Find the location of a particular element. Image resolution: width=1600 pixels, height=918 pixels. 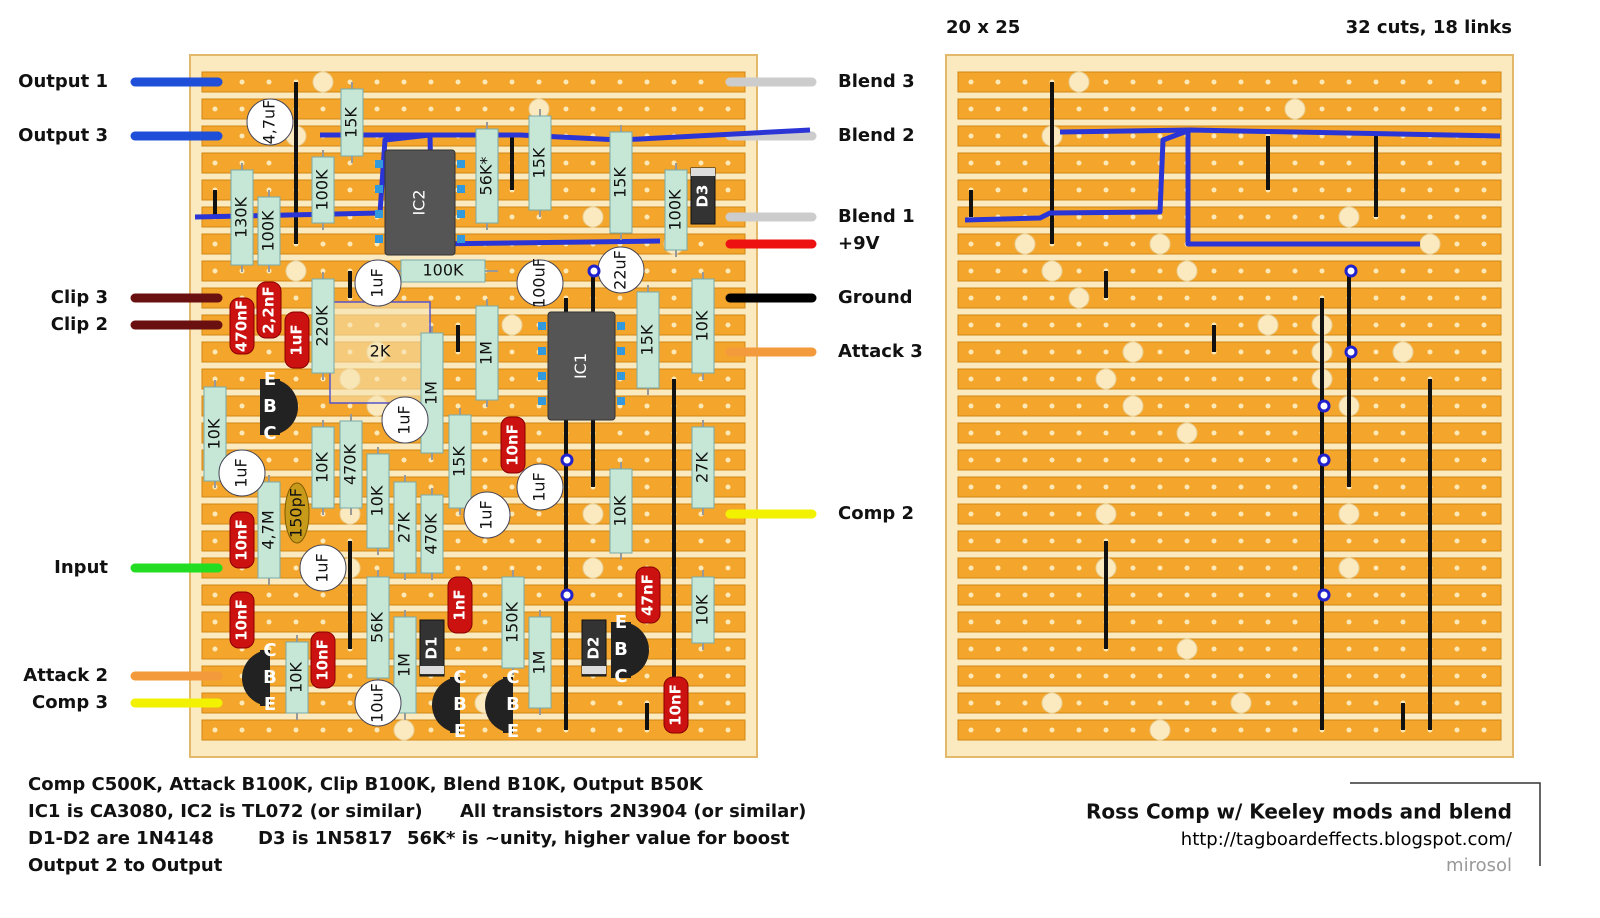

track-cut is located at coordinates (1295, 109).